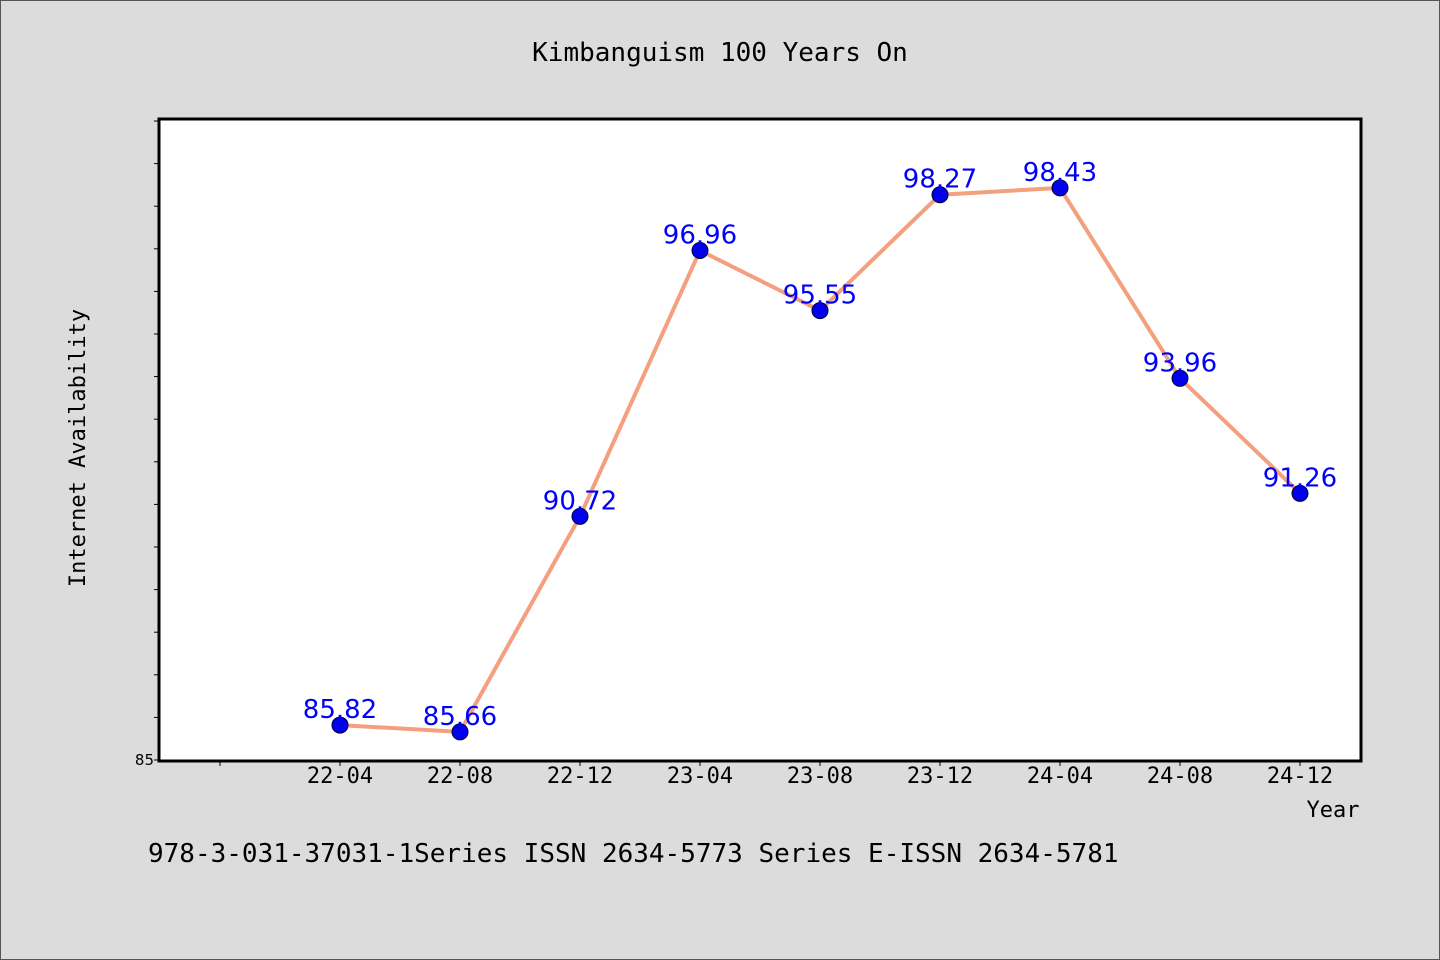 The height and width of the screenshot is (960, 1440). What do you see at coordinates (340, 710) in the screenshot?
I see `data-label: 85.82` at bounding box center [340, 710].